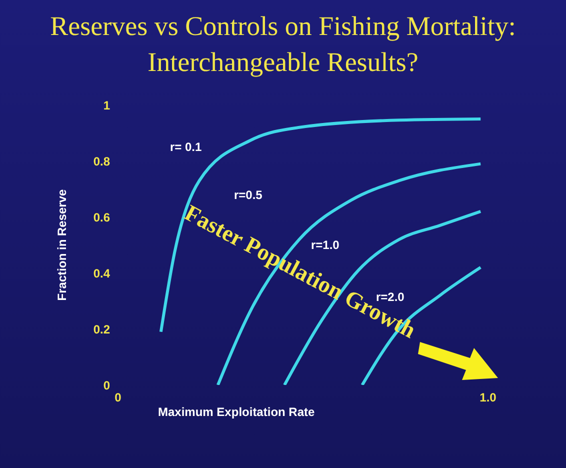 This screenshot has height=468, width=566. Describe the element at coordinates (236, 412) in the screenshot. I see `x-axis-title: Maximum Exploitation Rate` at that location.